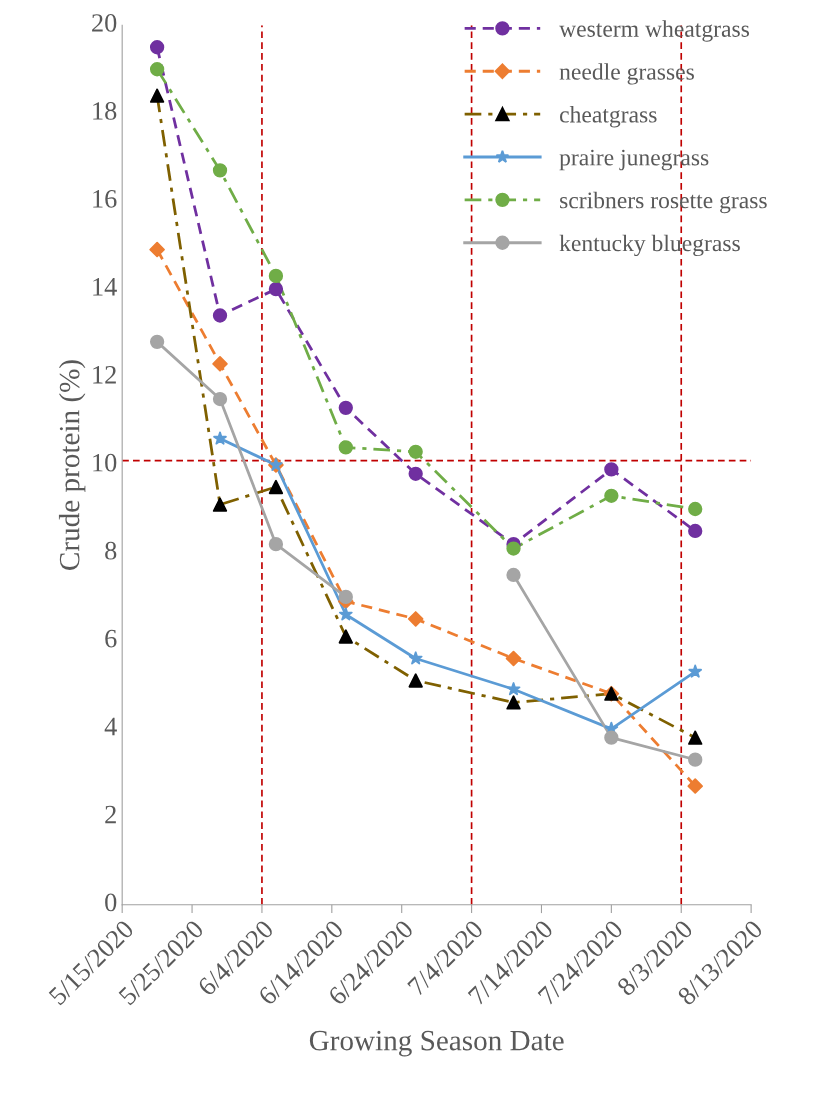 The width and height of the screenshot is (820, 1098). What do you see at coordinates (649, 245) in the screenshot?
I see `legend-label: kentucky bluegrass` at bounding box center [649, 245].